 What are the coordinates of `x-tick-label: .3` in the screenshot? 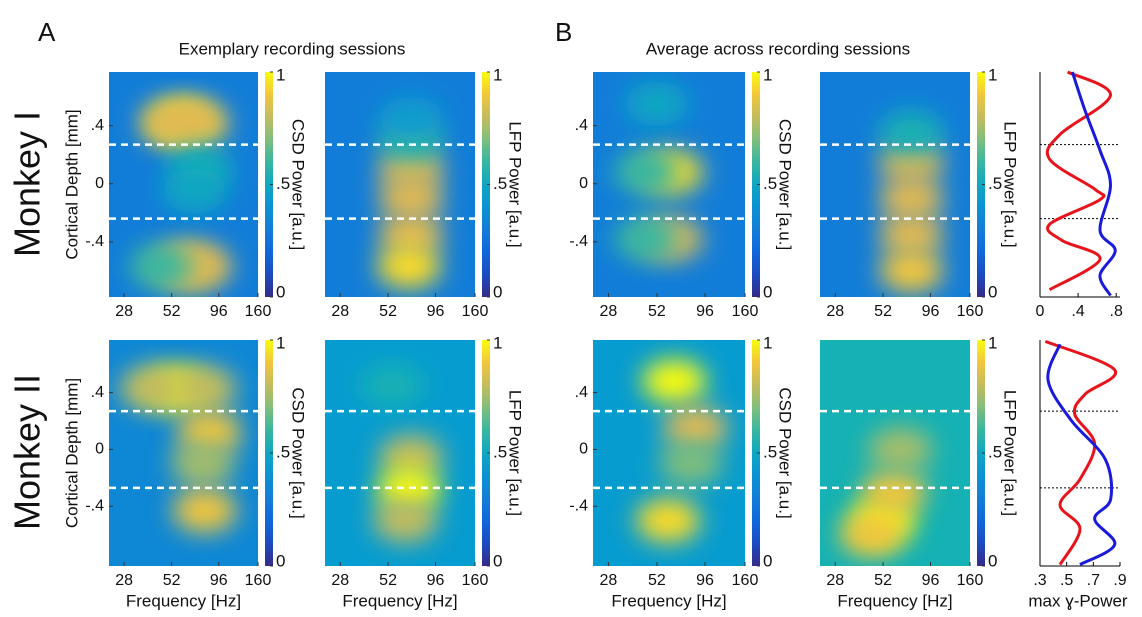 It's located at (1039, 580).